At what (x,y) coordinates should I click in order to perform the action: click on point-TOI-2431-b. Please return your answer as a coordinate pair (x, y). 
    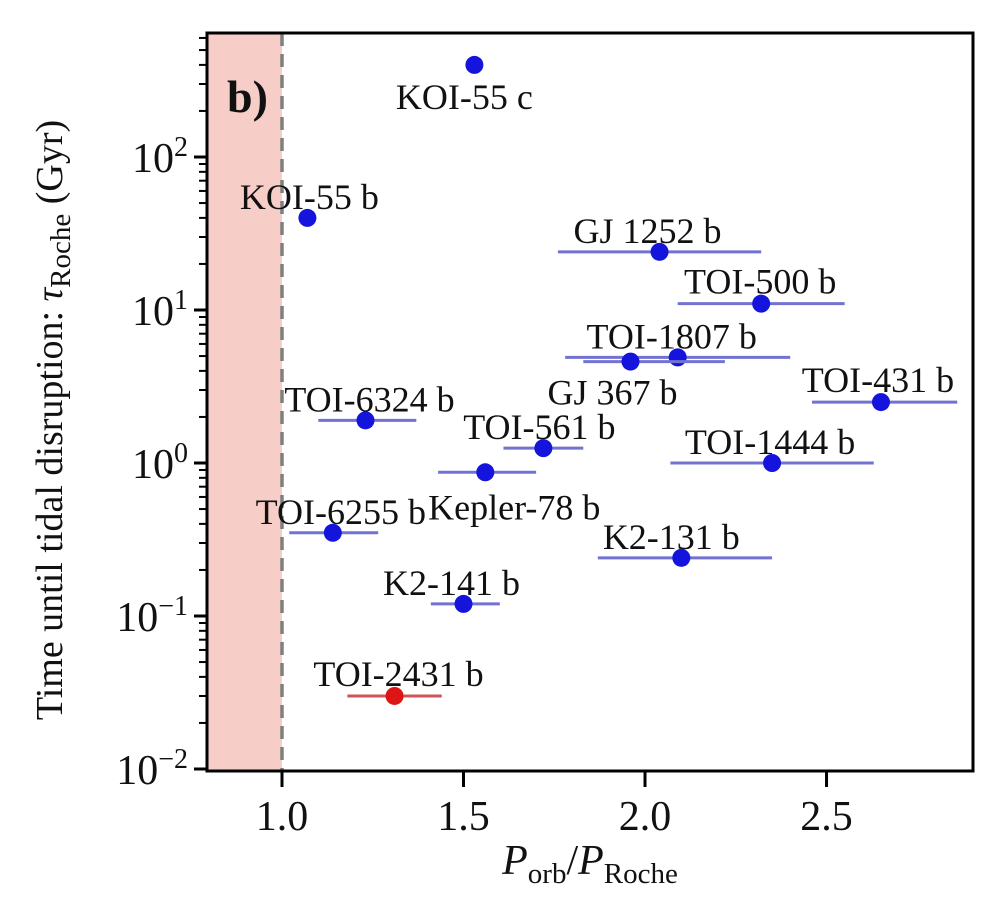
    Looking at the image, I should click on (394, 695).